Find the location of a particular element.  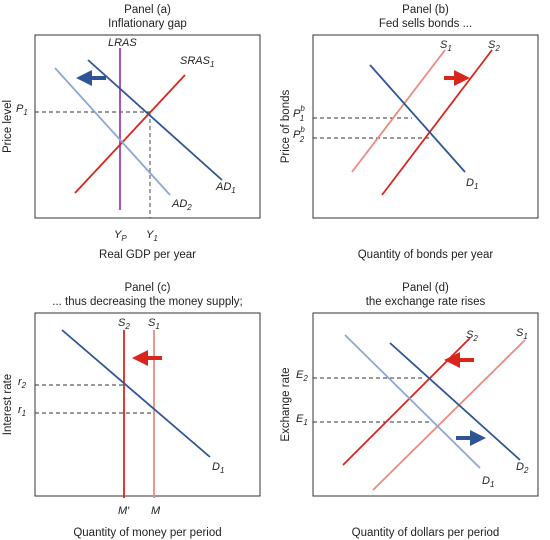

curve-label: AD2 is located at coordinates (181, 205).